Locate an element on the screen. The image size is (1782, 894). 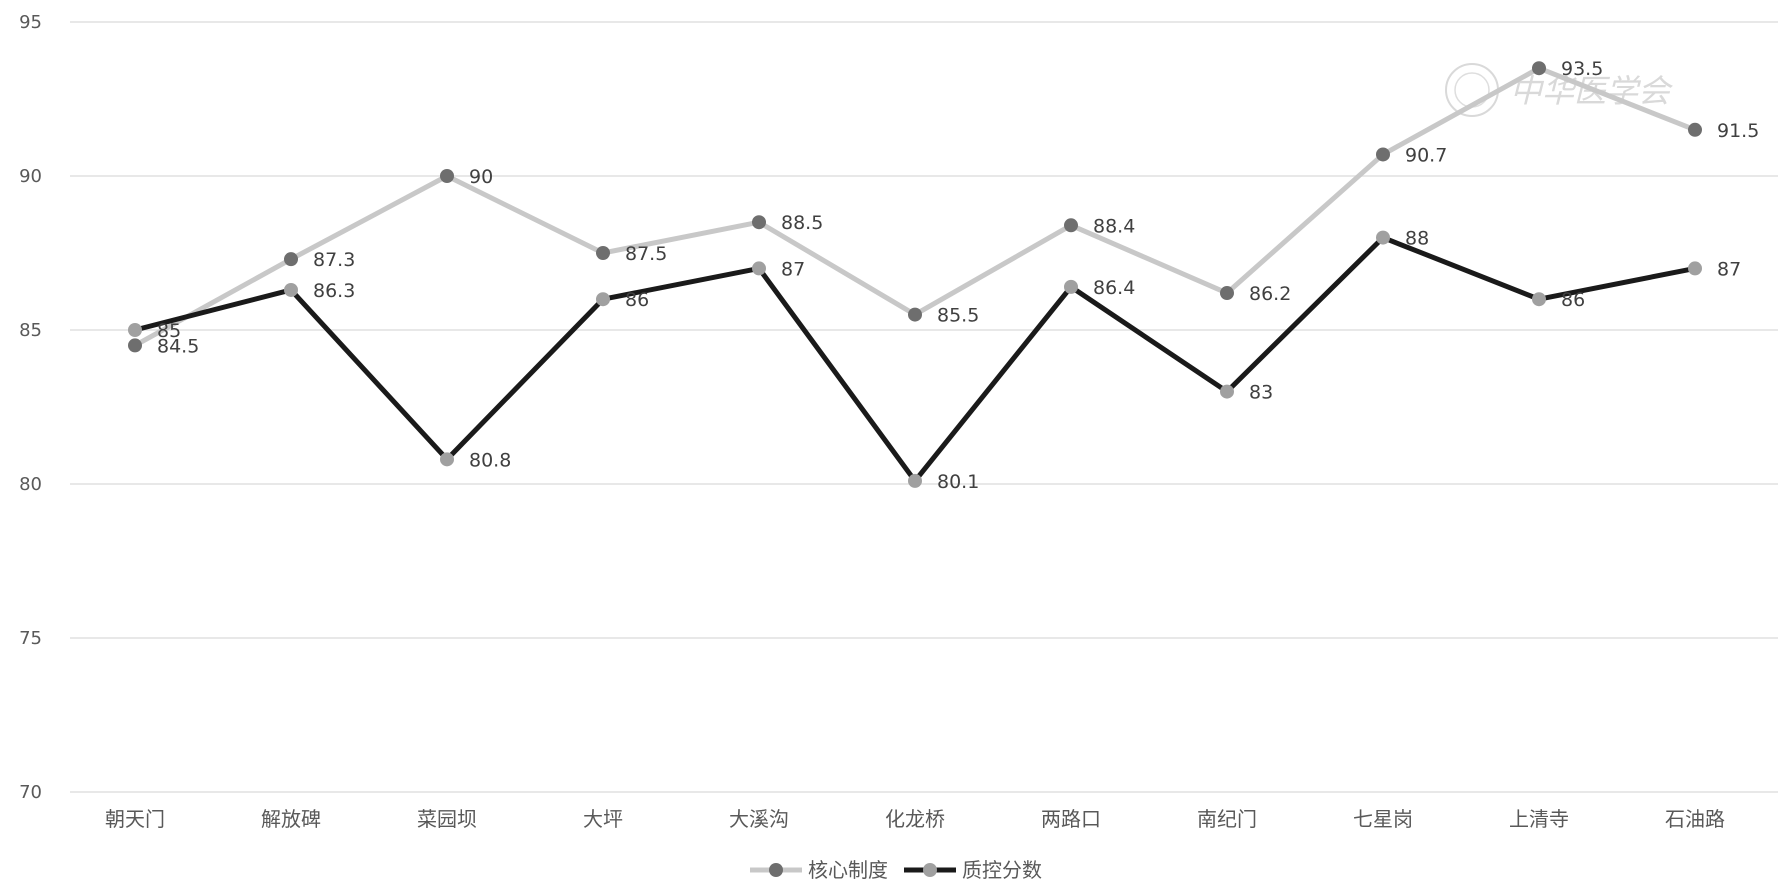
y-tick-label: 70 is located at coordinates (30, 792).